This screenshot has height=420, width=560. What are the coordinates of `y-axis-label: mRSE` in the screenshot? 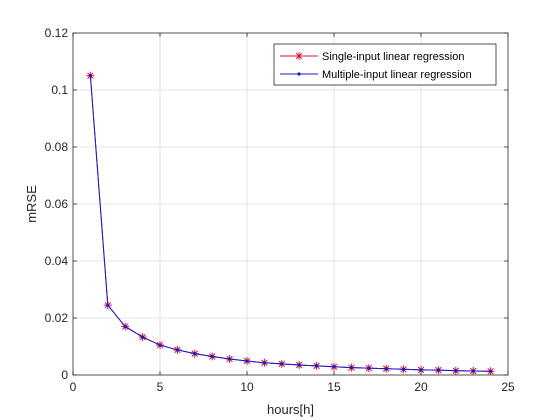 It's located at (31, 204).